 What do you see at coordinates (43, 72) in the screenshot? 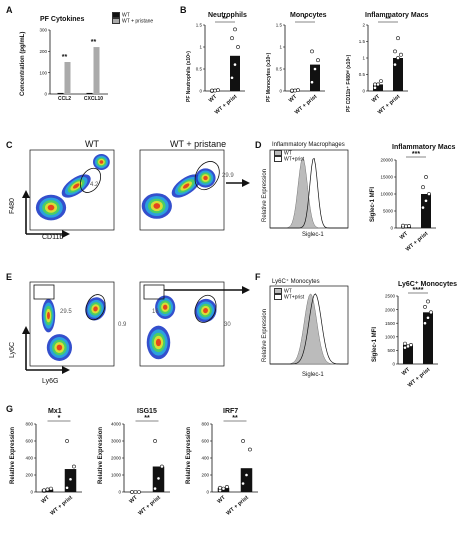
I see `A-ytick-label-1: 100` at bounding box center [43, 72].